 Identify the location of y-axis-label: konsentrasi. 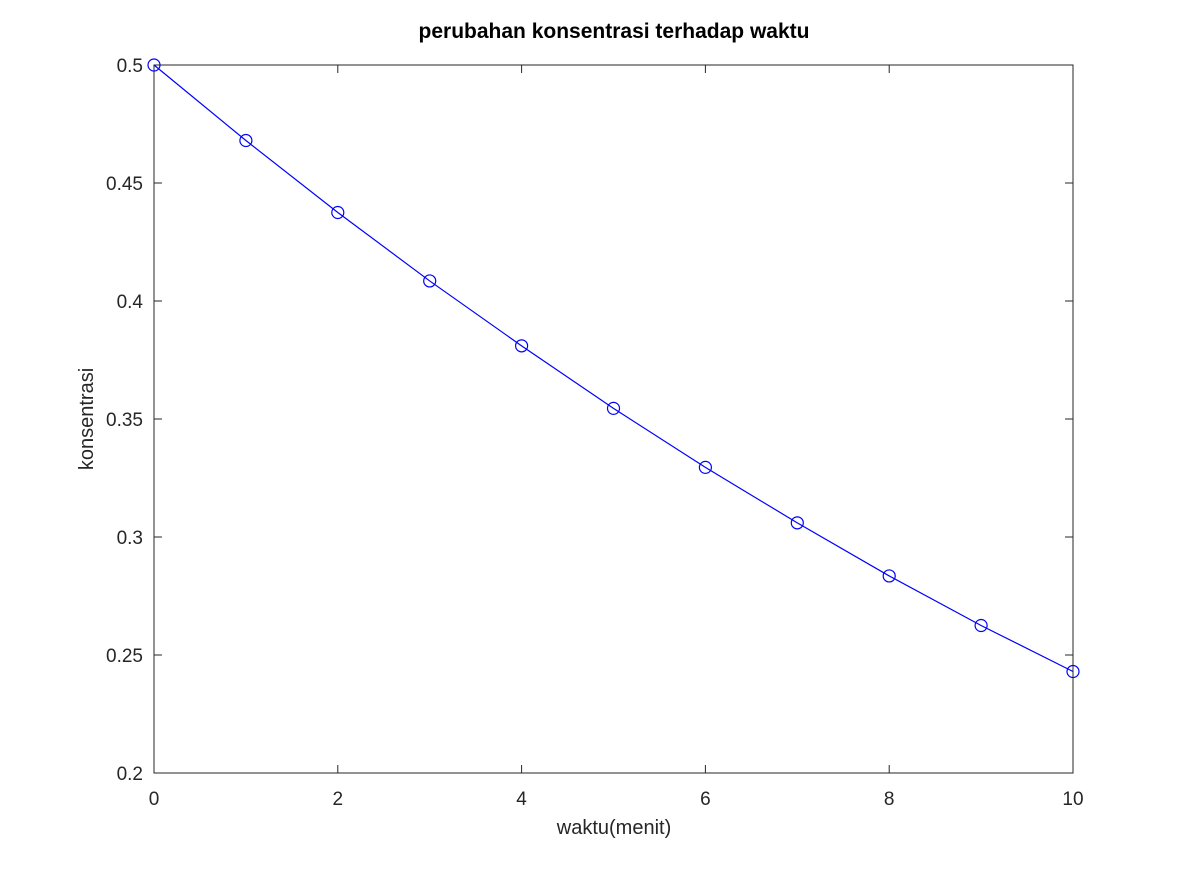
(87, 419).